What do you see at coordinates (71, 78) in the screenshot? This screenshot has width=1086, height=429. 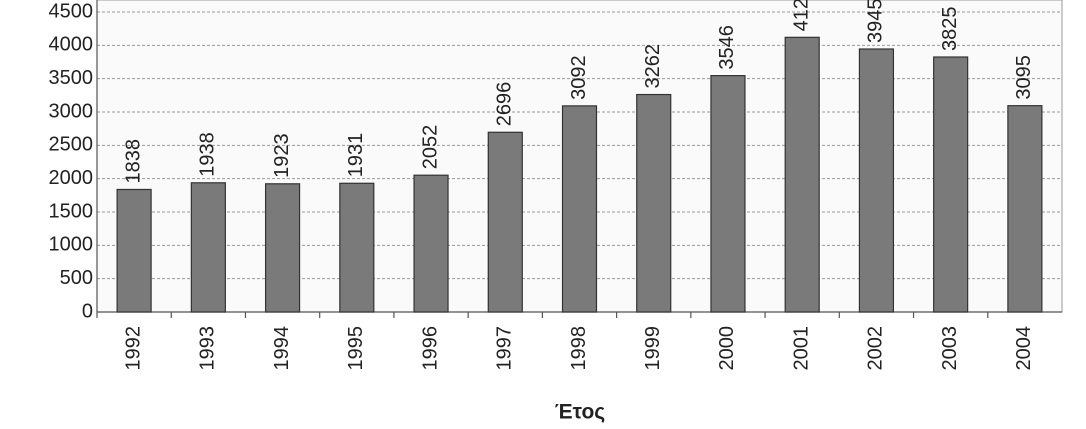 I see `y-tick-label: 3500` at bounding box center [71, 78].